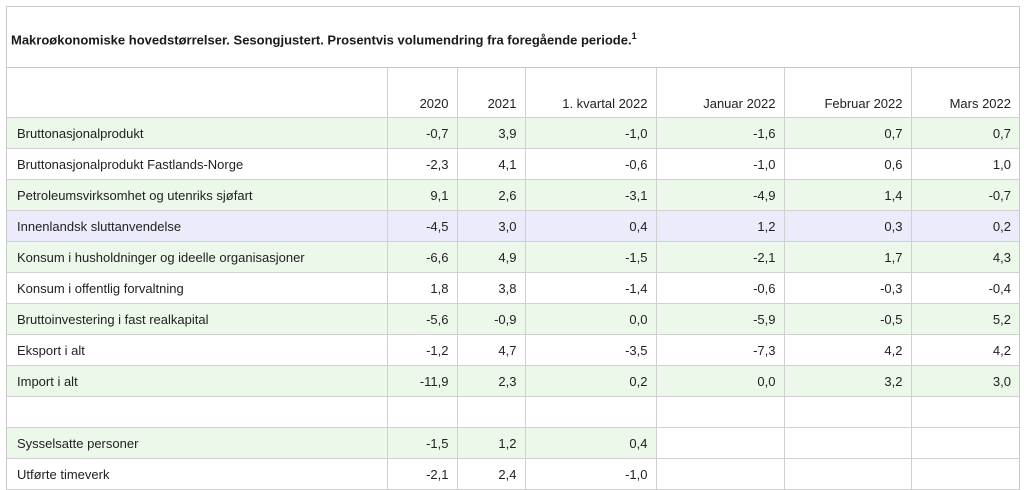 The height and width of the screenshot is (490, 1024). Describe the element at coordinates (513, 412) in the screenshot. I see `table-row` at that location.